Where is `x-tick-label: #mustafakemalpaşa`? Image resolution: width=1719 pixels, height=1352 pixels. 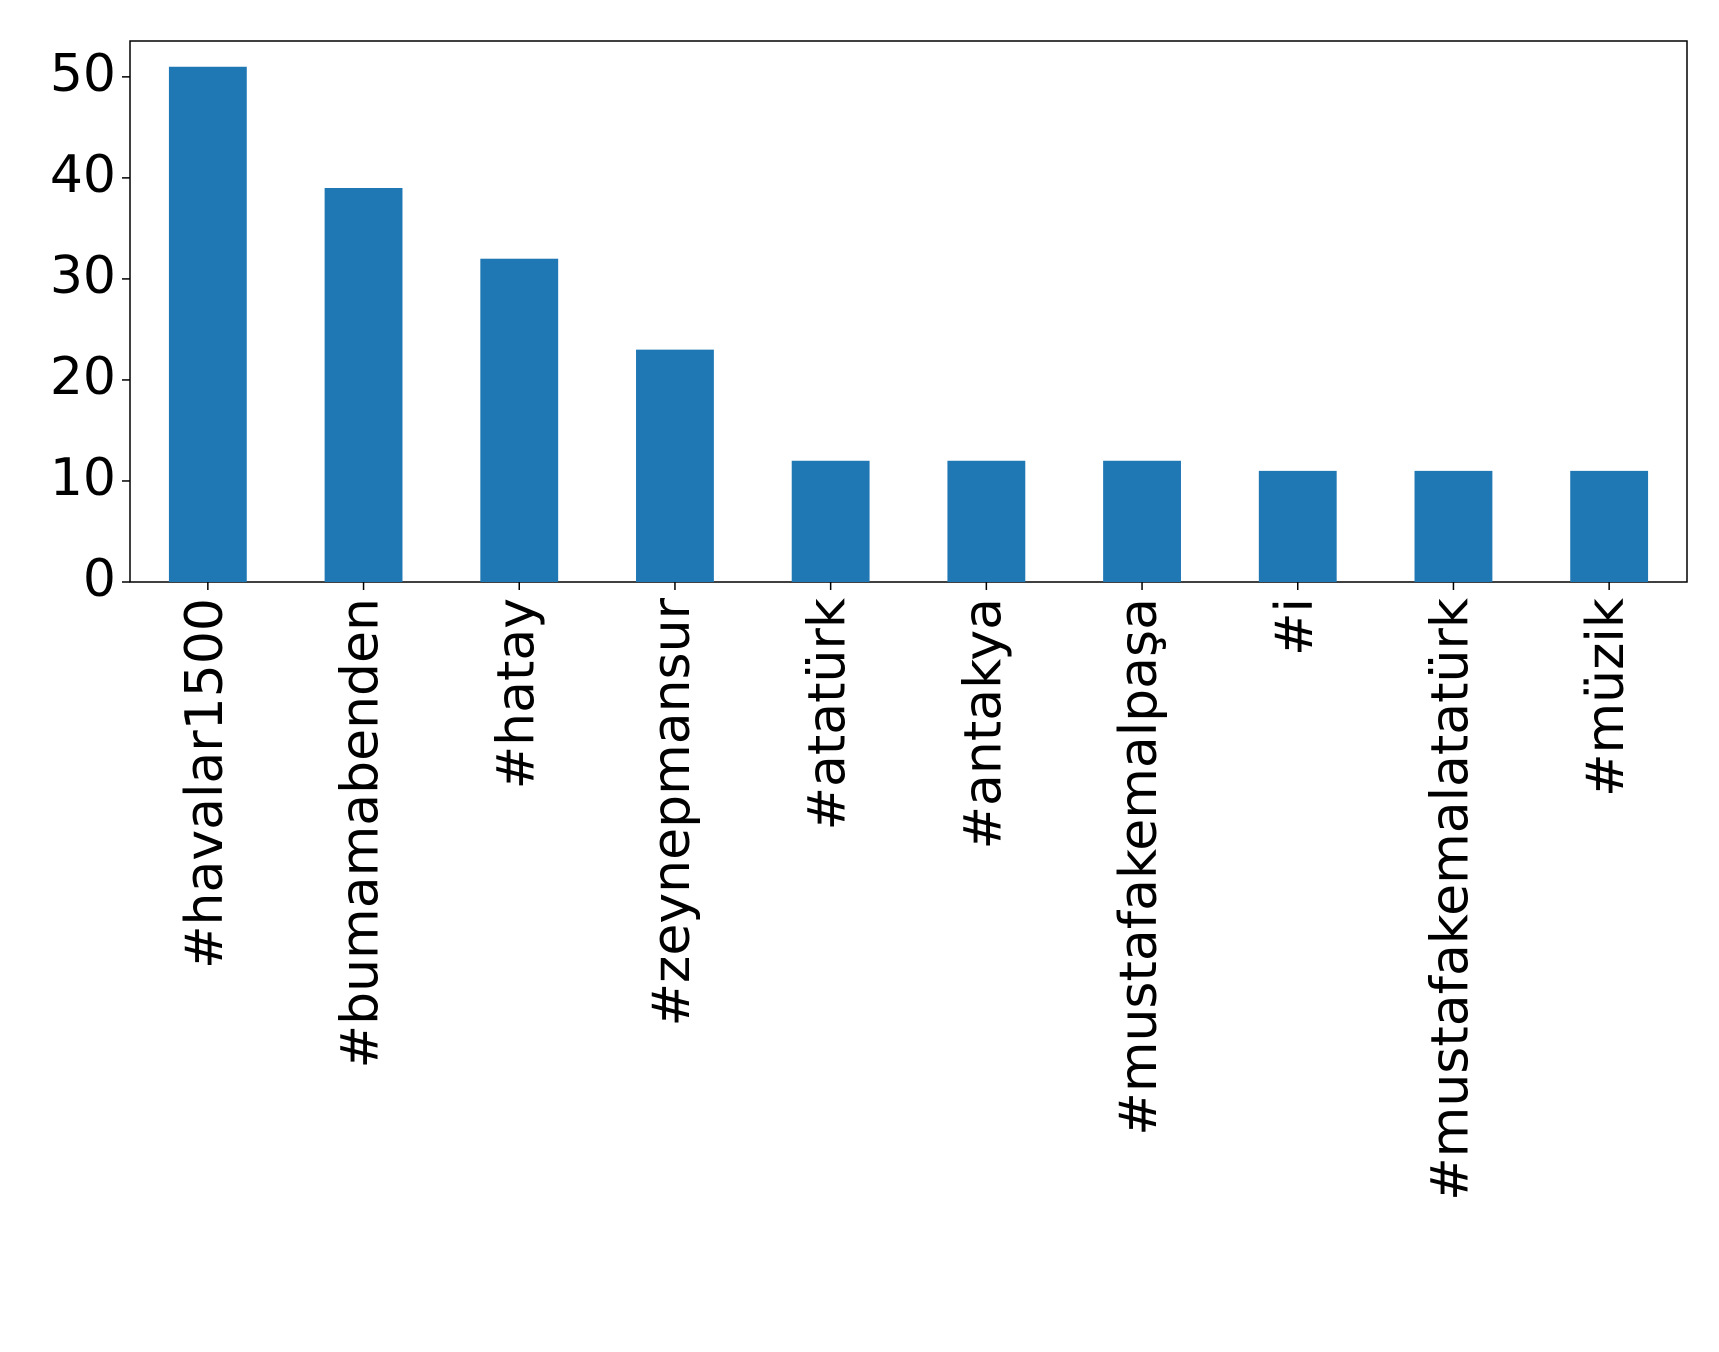
x-tick-label: #mustafakemalpaşa is located at coordinates (1139, 867).